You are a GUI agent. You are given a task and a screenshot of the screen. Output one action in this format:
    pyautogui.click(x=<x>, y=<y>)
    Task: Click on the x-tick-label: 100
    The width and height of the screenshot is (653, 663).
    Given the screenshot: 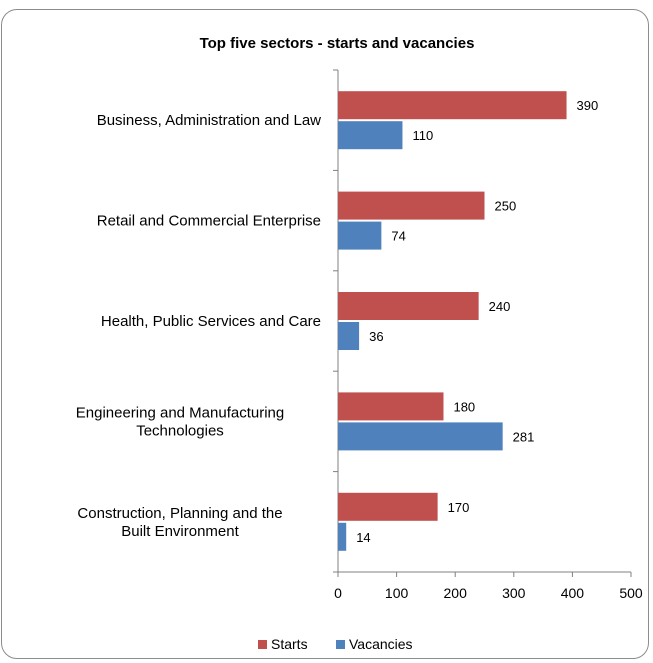 What is the action you would take?
    pyautogui.click(x=397, y=593)
    